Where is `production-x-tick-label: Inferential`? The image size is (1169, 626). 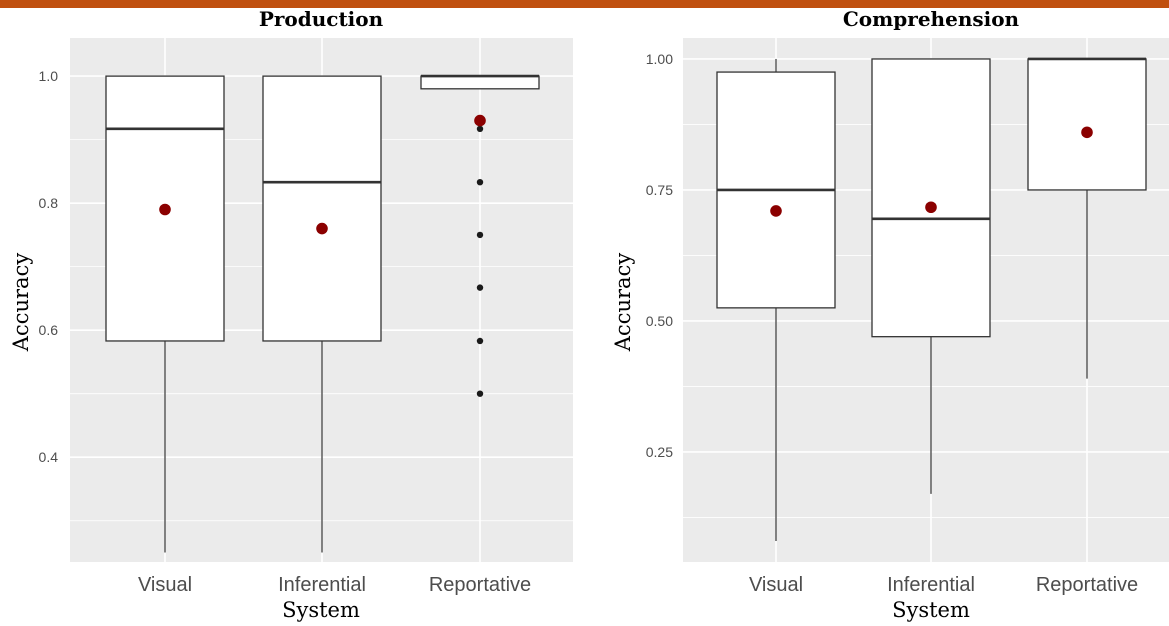
production-x-tick-label: Inferential is located at coordinates (322, 585).